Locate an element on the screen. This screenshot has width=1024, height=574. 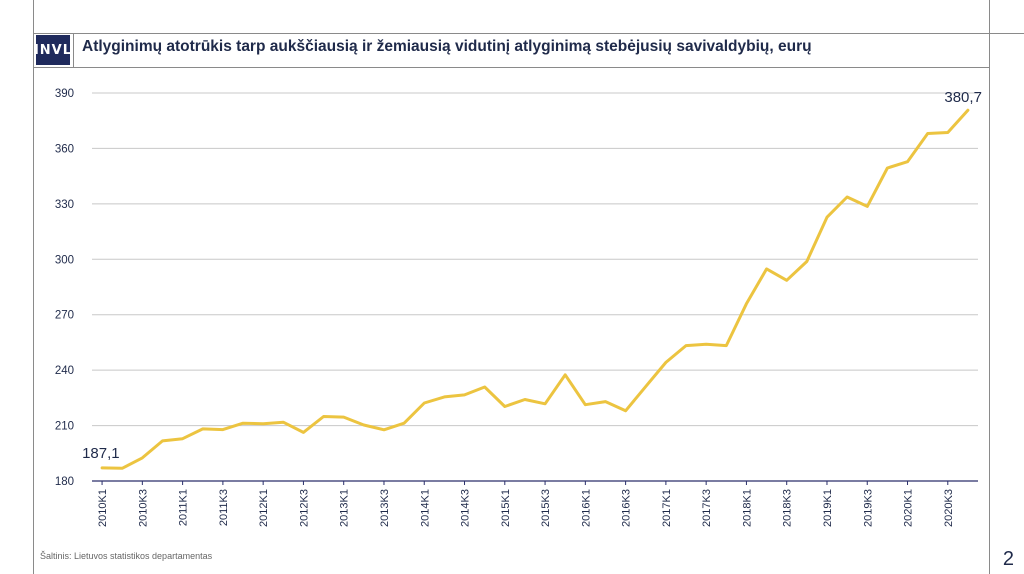
x-tick-label: 2017K1 is located at coordinates (667, 508).